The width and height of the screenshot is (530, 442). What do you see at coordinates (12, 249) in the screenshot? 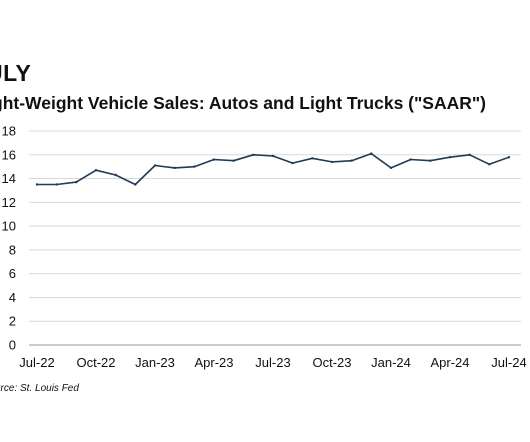
I see `y-tick-label: 8` at bounding box center [12, 249].